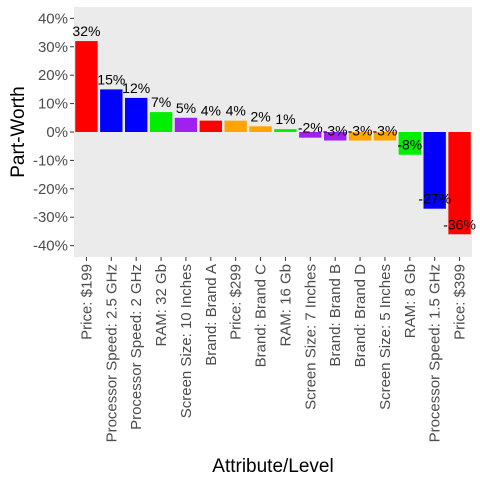 The image size is (480, 480). What do you see at coordinates (385, 337) in the screenshot?
I see `x-tick-label: Screen Size: 5 Inches` at bounding box center [385, 337].